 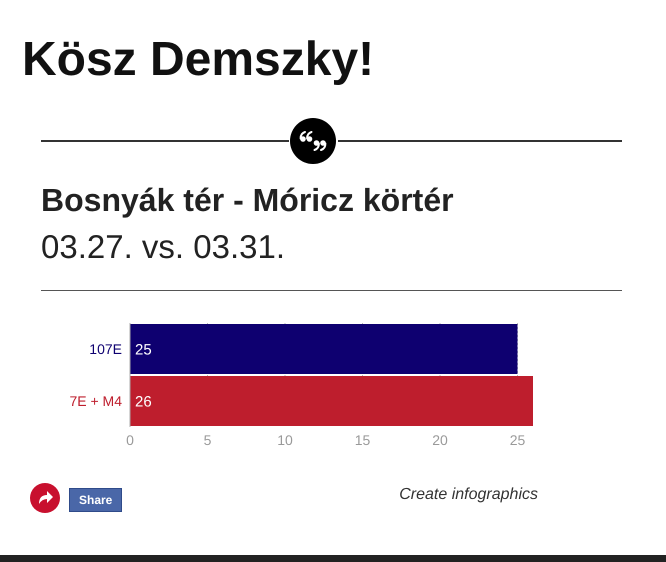 I want to click on data-label: 26, so click(x=143, y=401).